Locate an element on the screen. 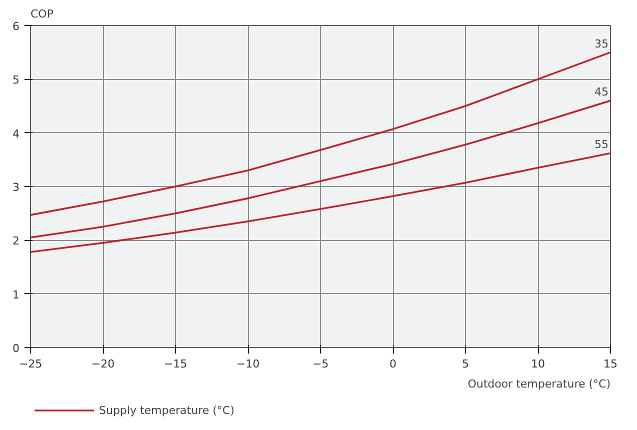 The image size is (637, 430). y-tick-label: 1 is located at coordinates (16, 295).